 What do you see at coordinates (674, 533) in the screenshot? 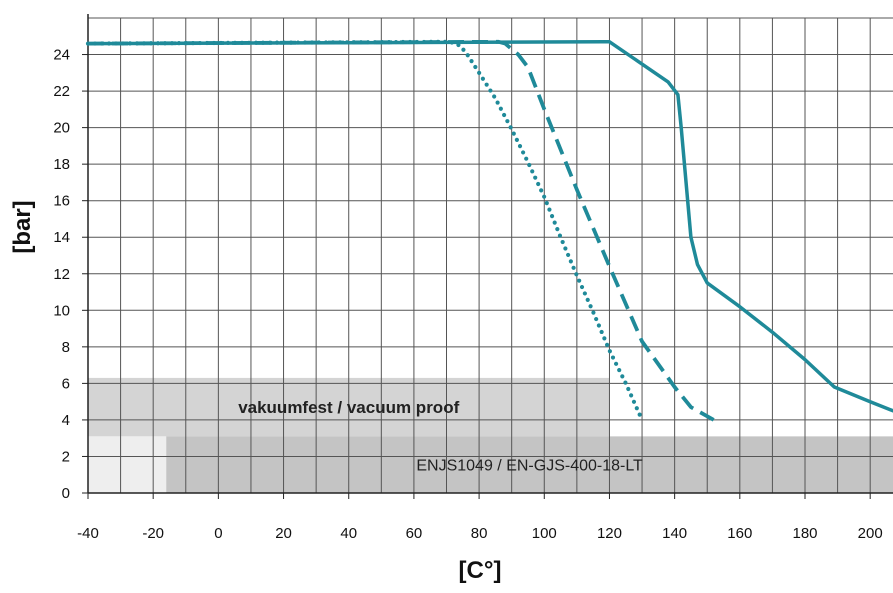
I see `x-tick-label: 140` at bounding box center [674, 533].